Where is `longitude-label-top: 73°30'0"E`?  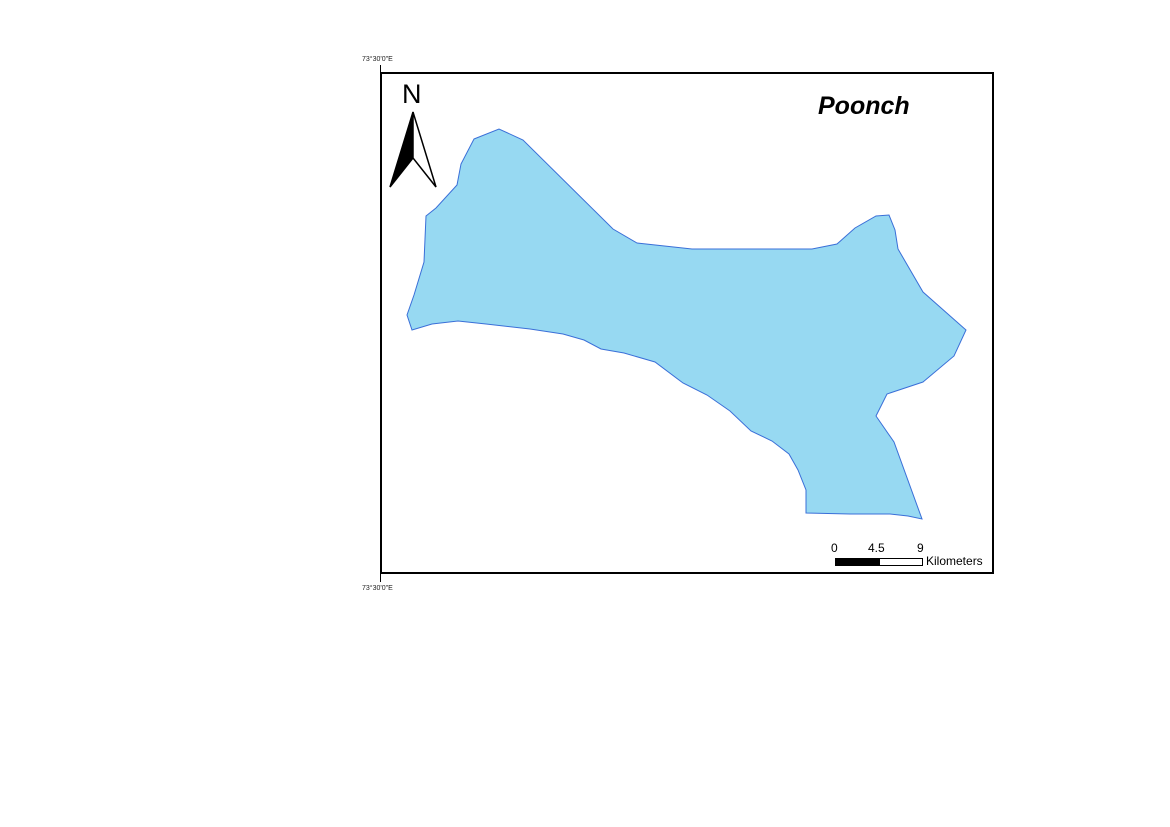 longitude-label-top: 73°30'0"E is located at coordinates (377, 59).